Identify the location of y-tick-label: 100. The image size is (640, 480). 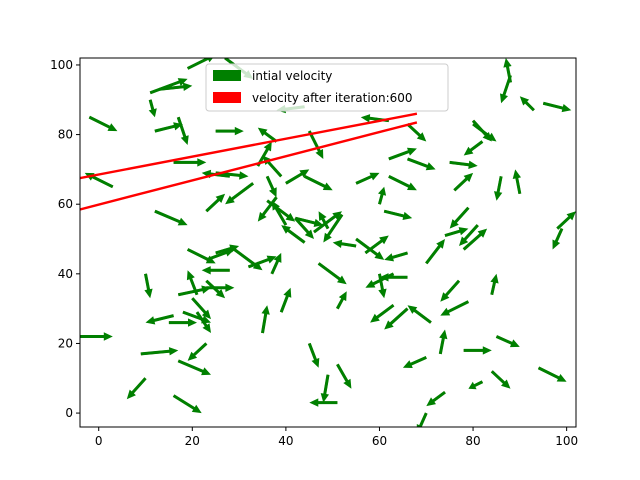
(61, 65).